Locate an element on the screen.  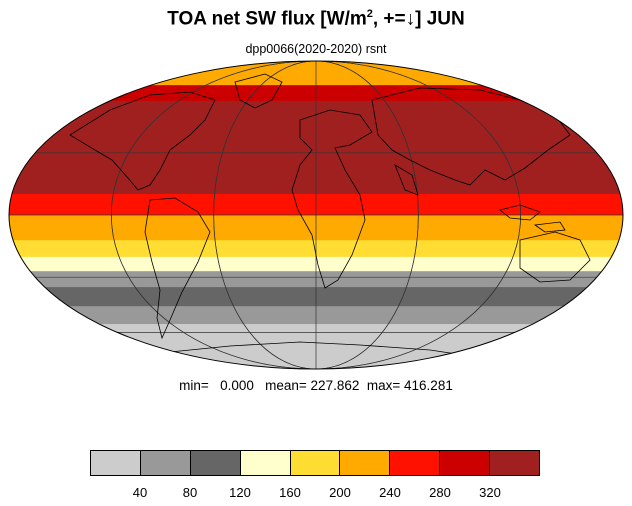
colorbar-tick-label: 240 is located at coordinates (390, 492).